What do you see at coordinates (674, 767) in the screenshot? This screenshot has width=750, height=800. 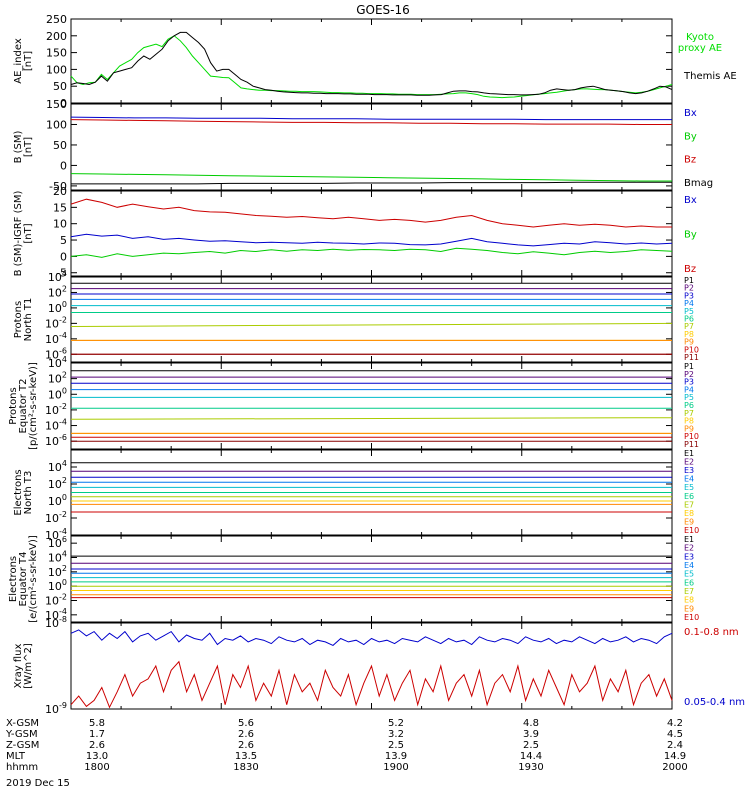 I see `footer-value: 2000` at bounding box center [674, 767].